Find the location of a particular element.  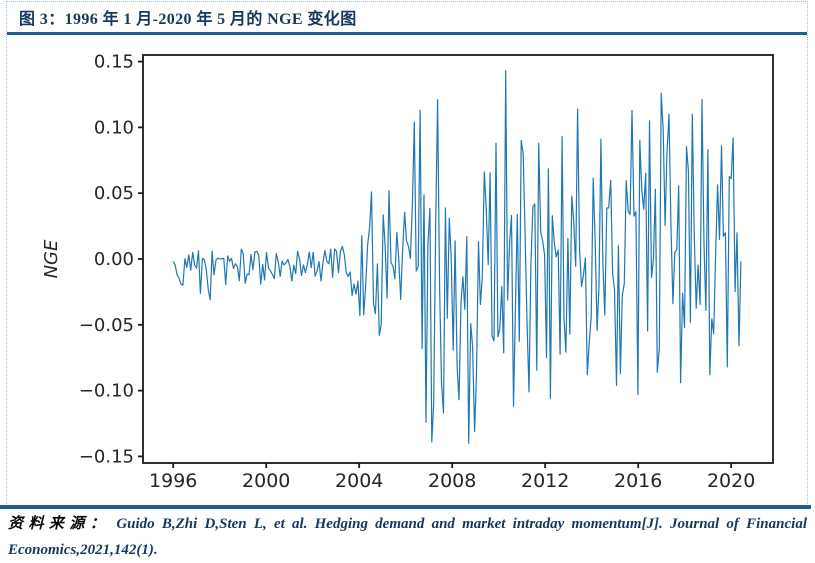

source-label: 资料来源： is located at coordinates (59, 524).